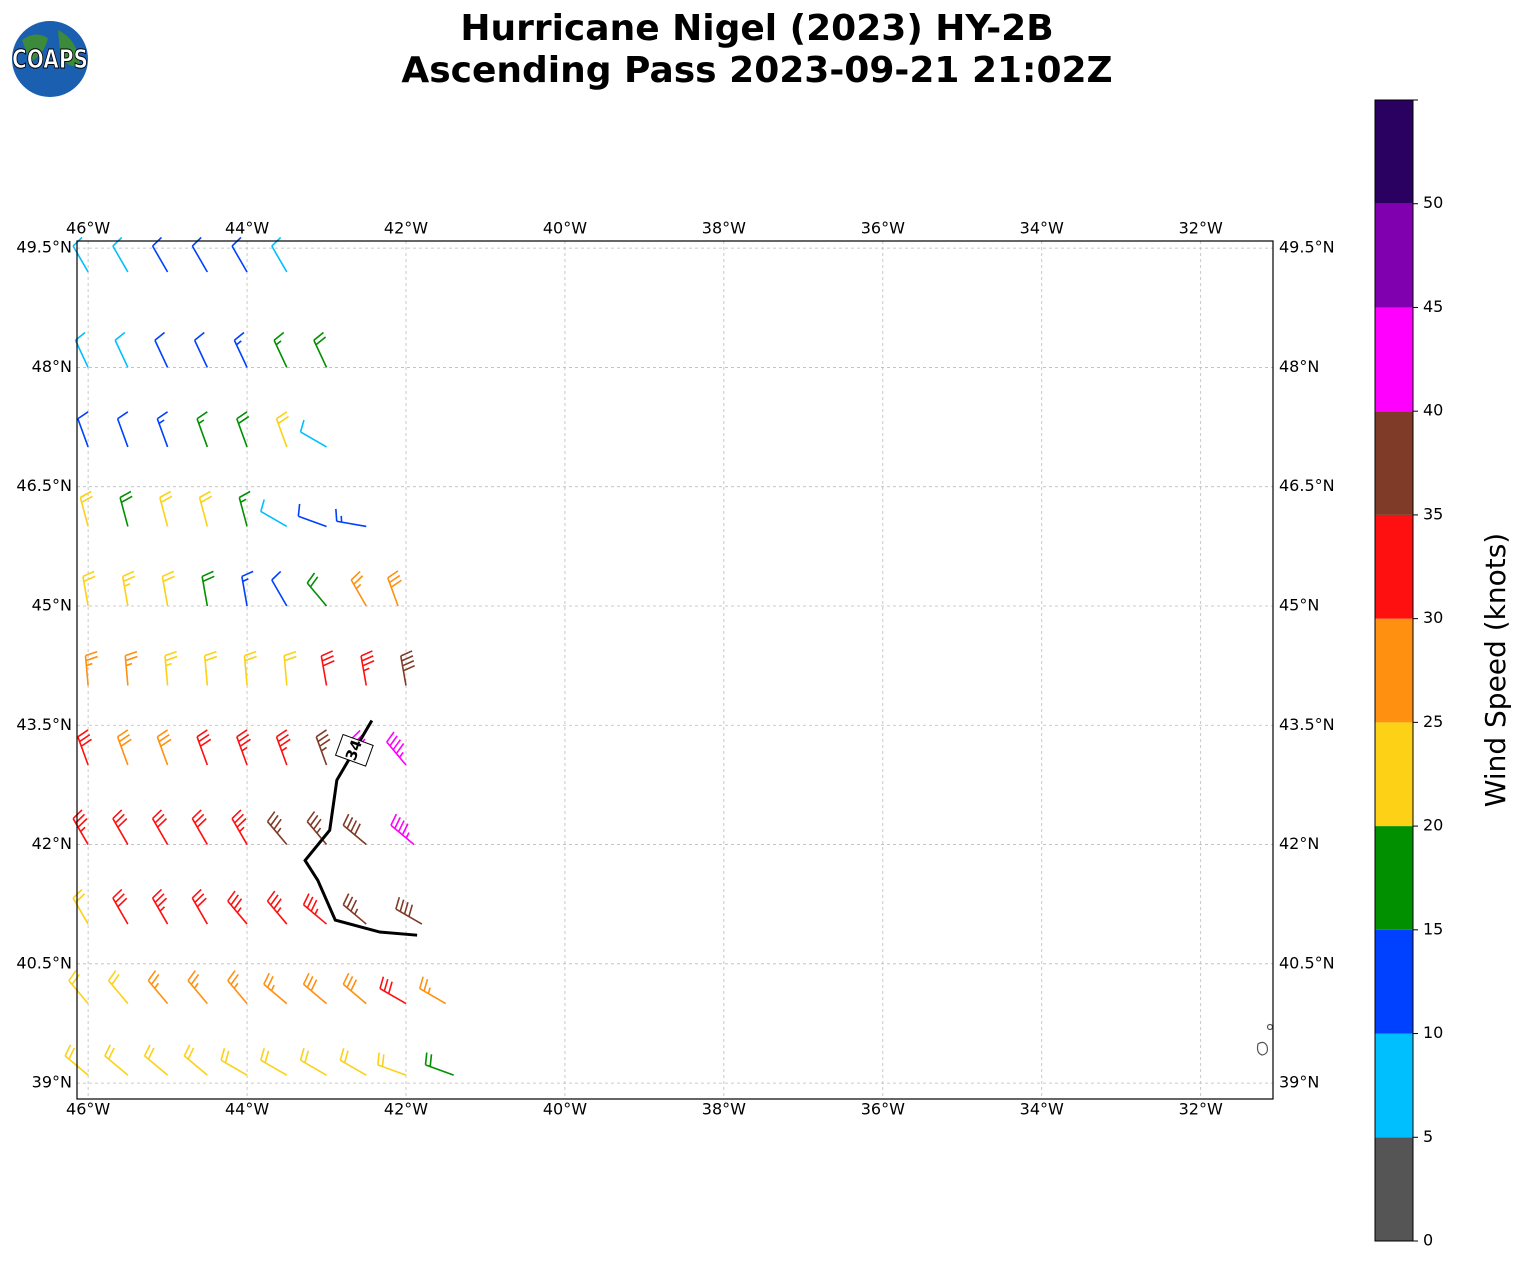  Describe the element at coordinates (1428, 1136) in the screenshot. I see `colorbar-tick-label: 5` at that location.